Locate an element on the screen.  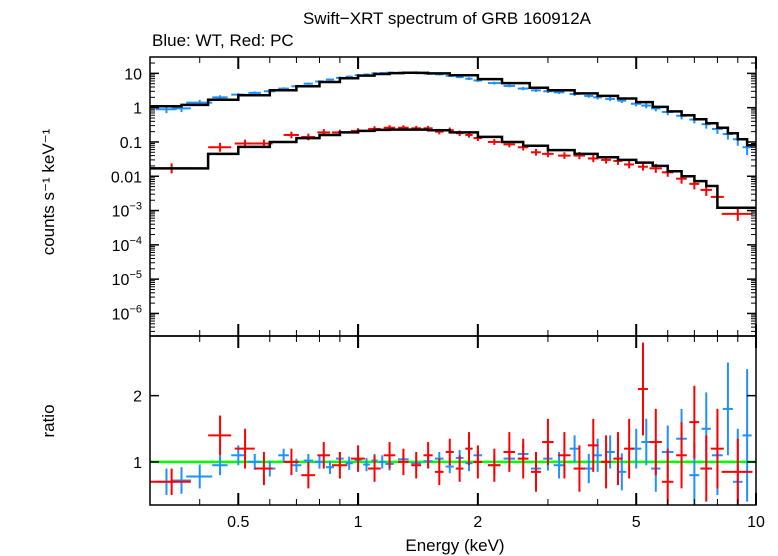
x-tick-label: 10 is located at coordinates (756, 522).